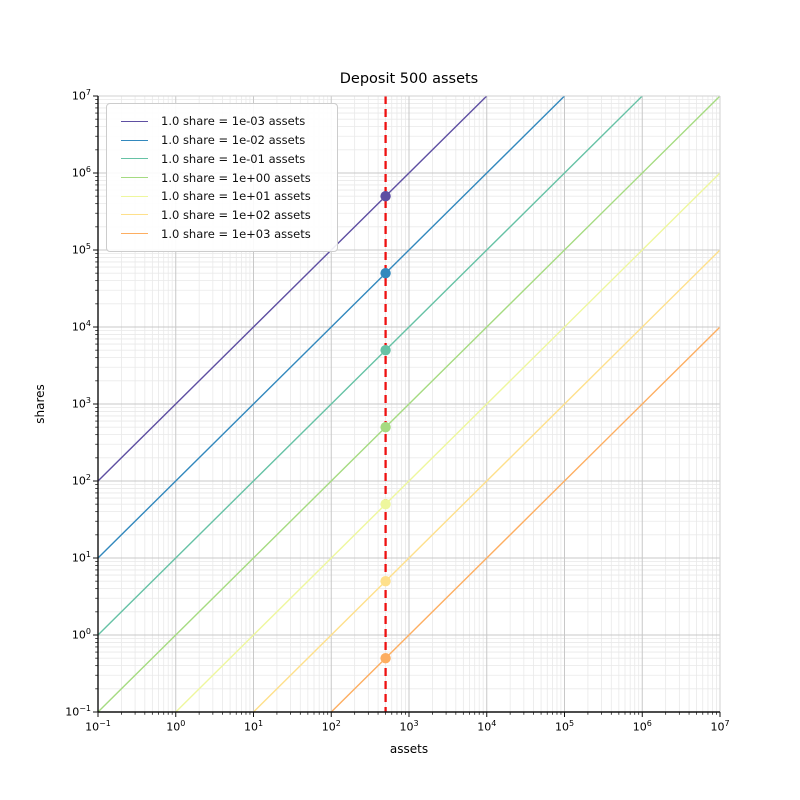 The height and width of the screenshot is (800, 800). What do you see at coordinates (642, 726) in the screenshot?
I see `x-tick-label: 10⁶` at bounding box center [642, 726].